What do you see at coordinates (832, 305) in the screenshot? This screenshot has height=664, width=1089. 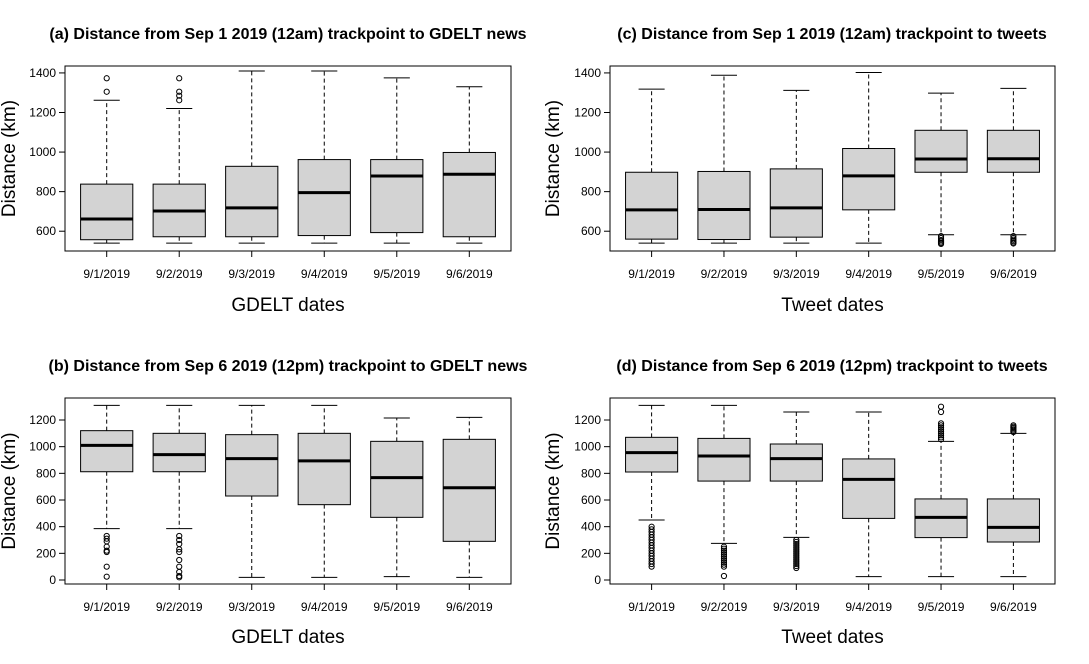 I see `x-axis-label: Tweet dates` at bounding box center [832, 305].